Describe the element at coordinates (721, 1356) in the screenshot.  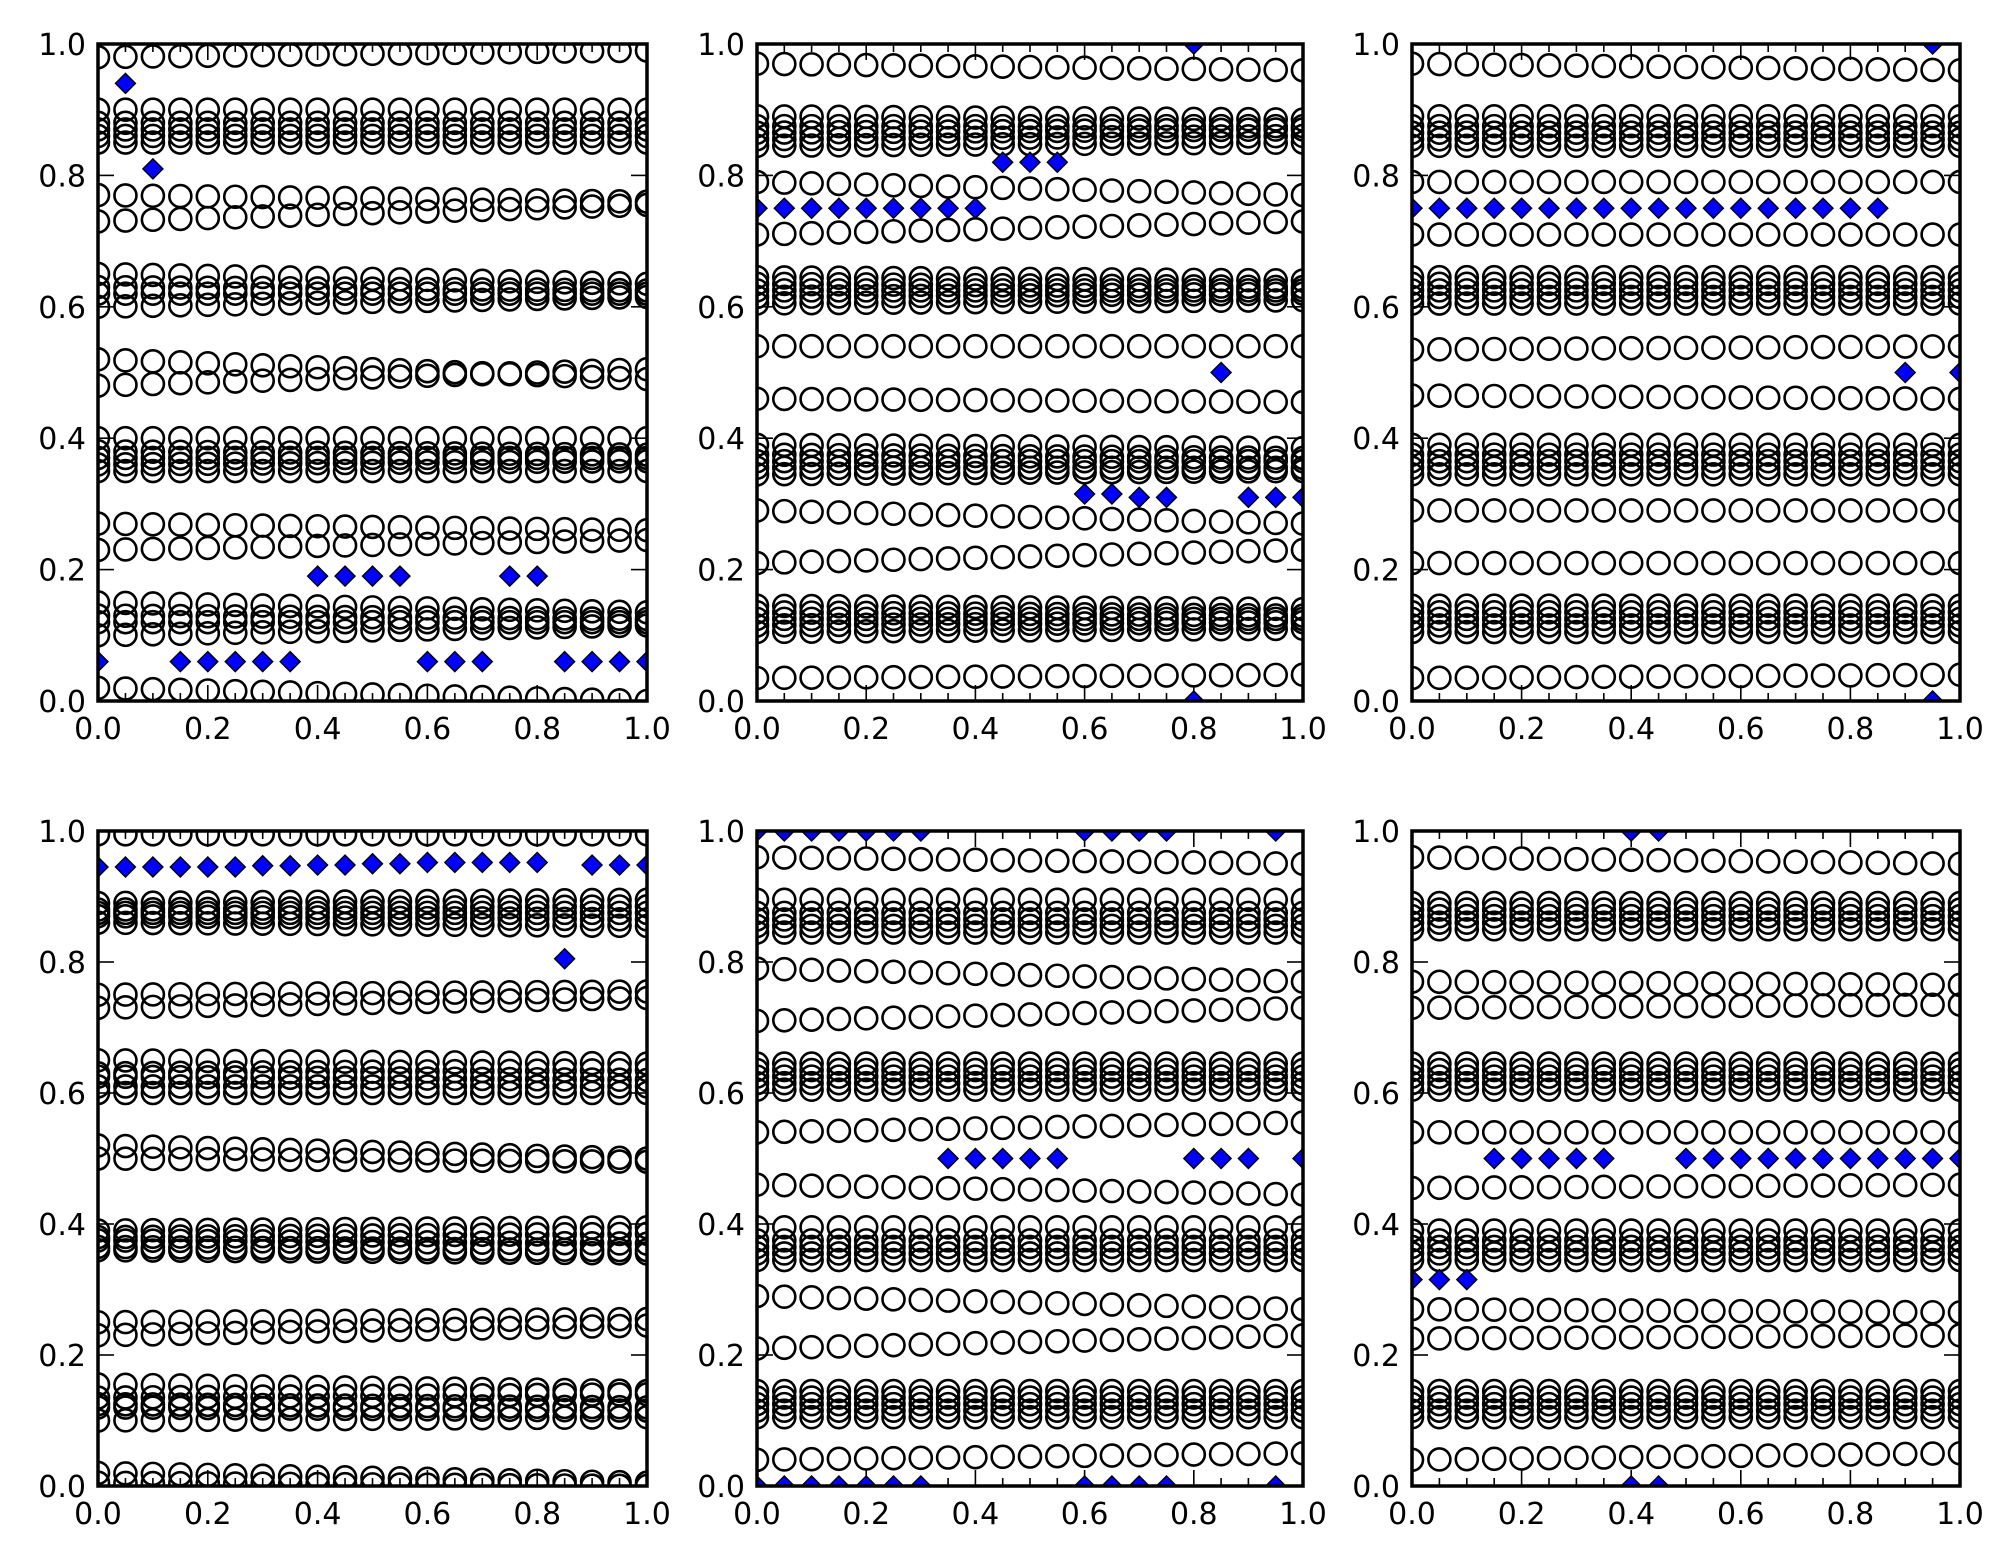
I see `y-tick-label: 0.2` at that location.